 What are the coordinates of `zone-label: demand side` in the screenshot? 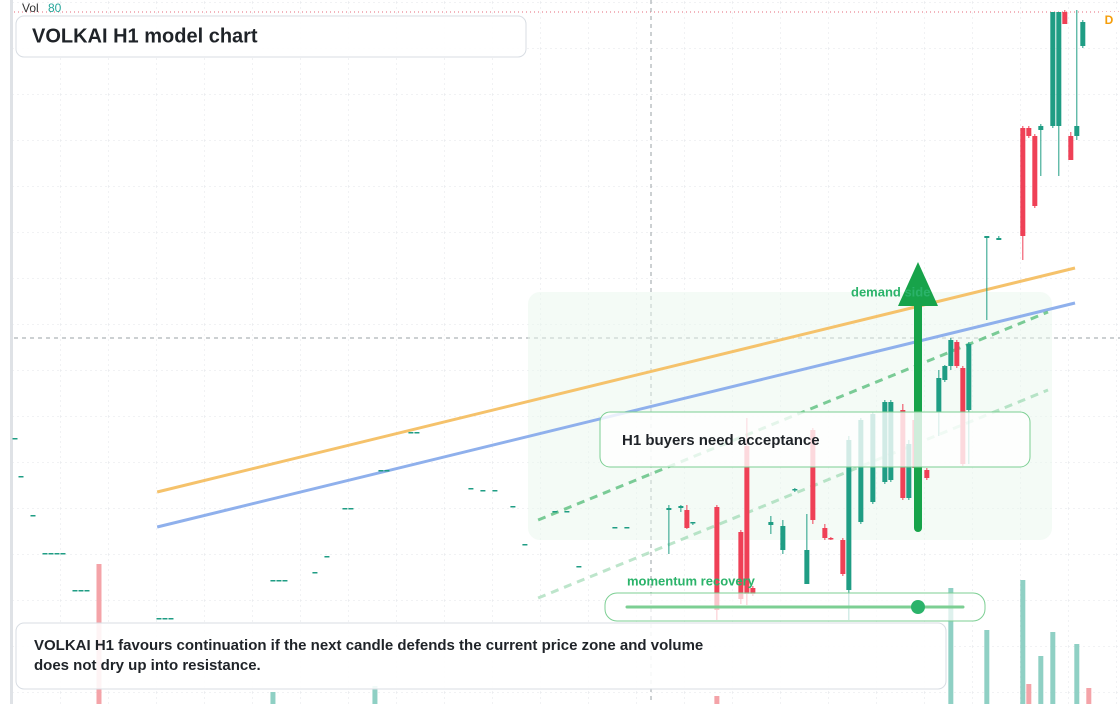 It's located at (890, 291).